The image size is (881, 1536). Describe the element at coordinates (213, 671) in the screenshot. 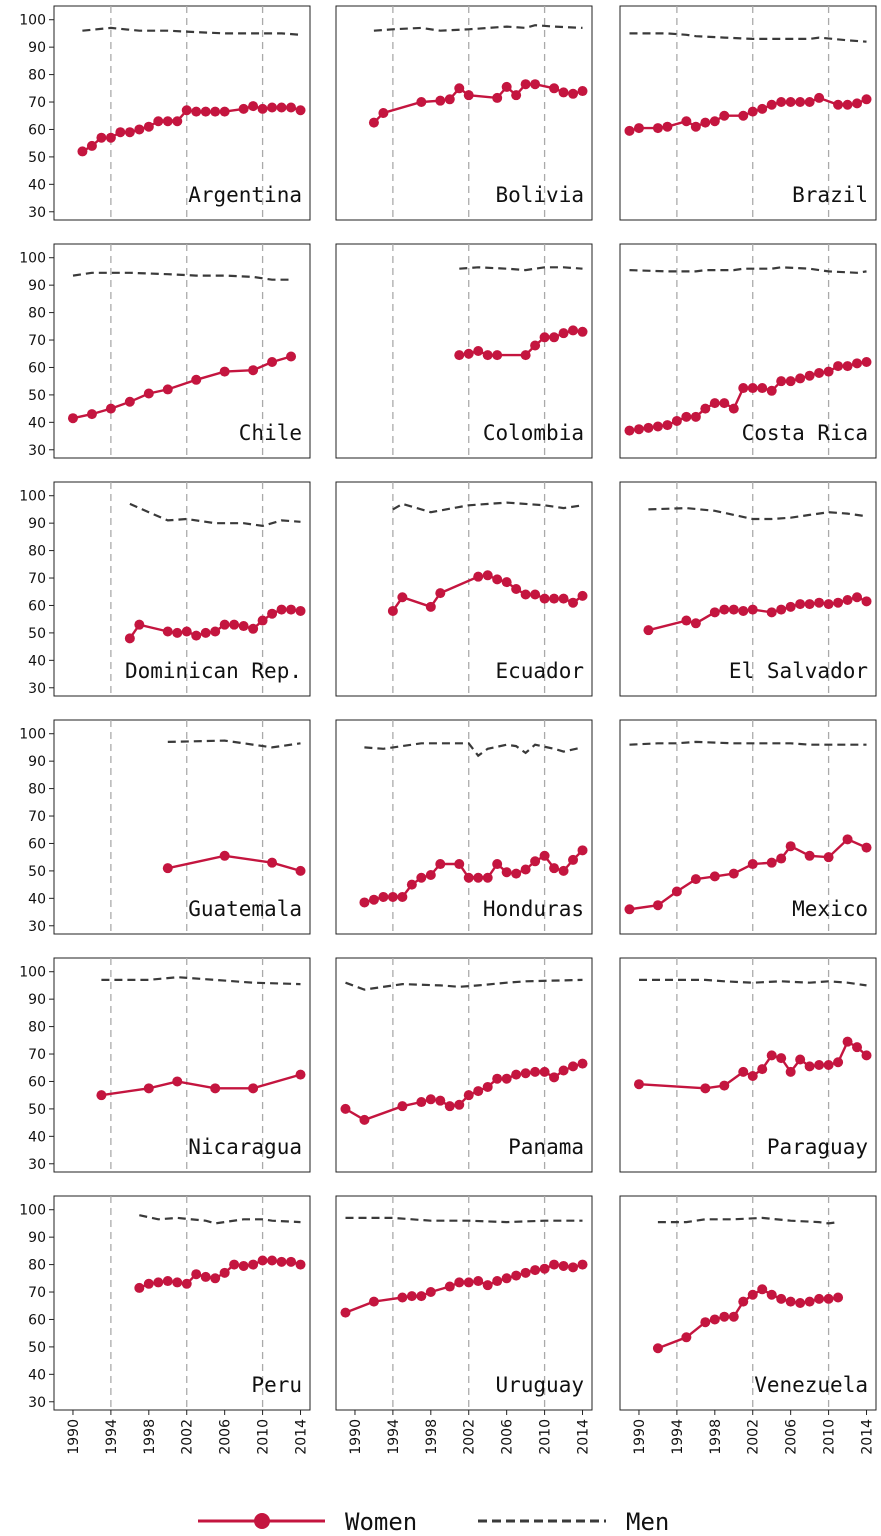

I see `panel-title: Dominican Rep.` at that location.